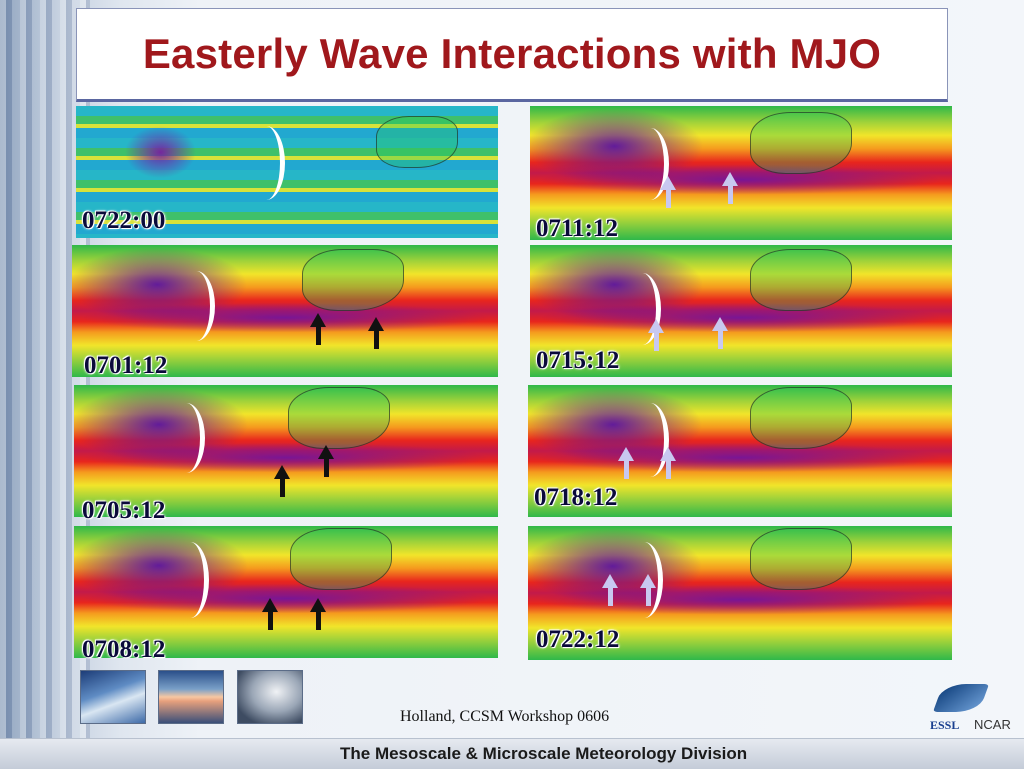 This screenshot has width=1024, height=769. What do you see at coordinates (945, 725) in the screenshot?
I see `essl-logo-text: ESSL` at bounding box center [945, 725].